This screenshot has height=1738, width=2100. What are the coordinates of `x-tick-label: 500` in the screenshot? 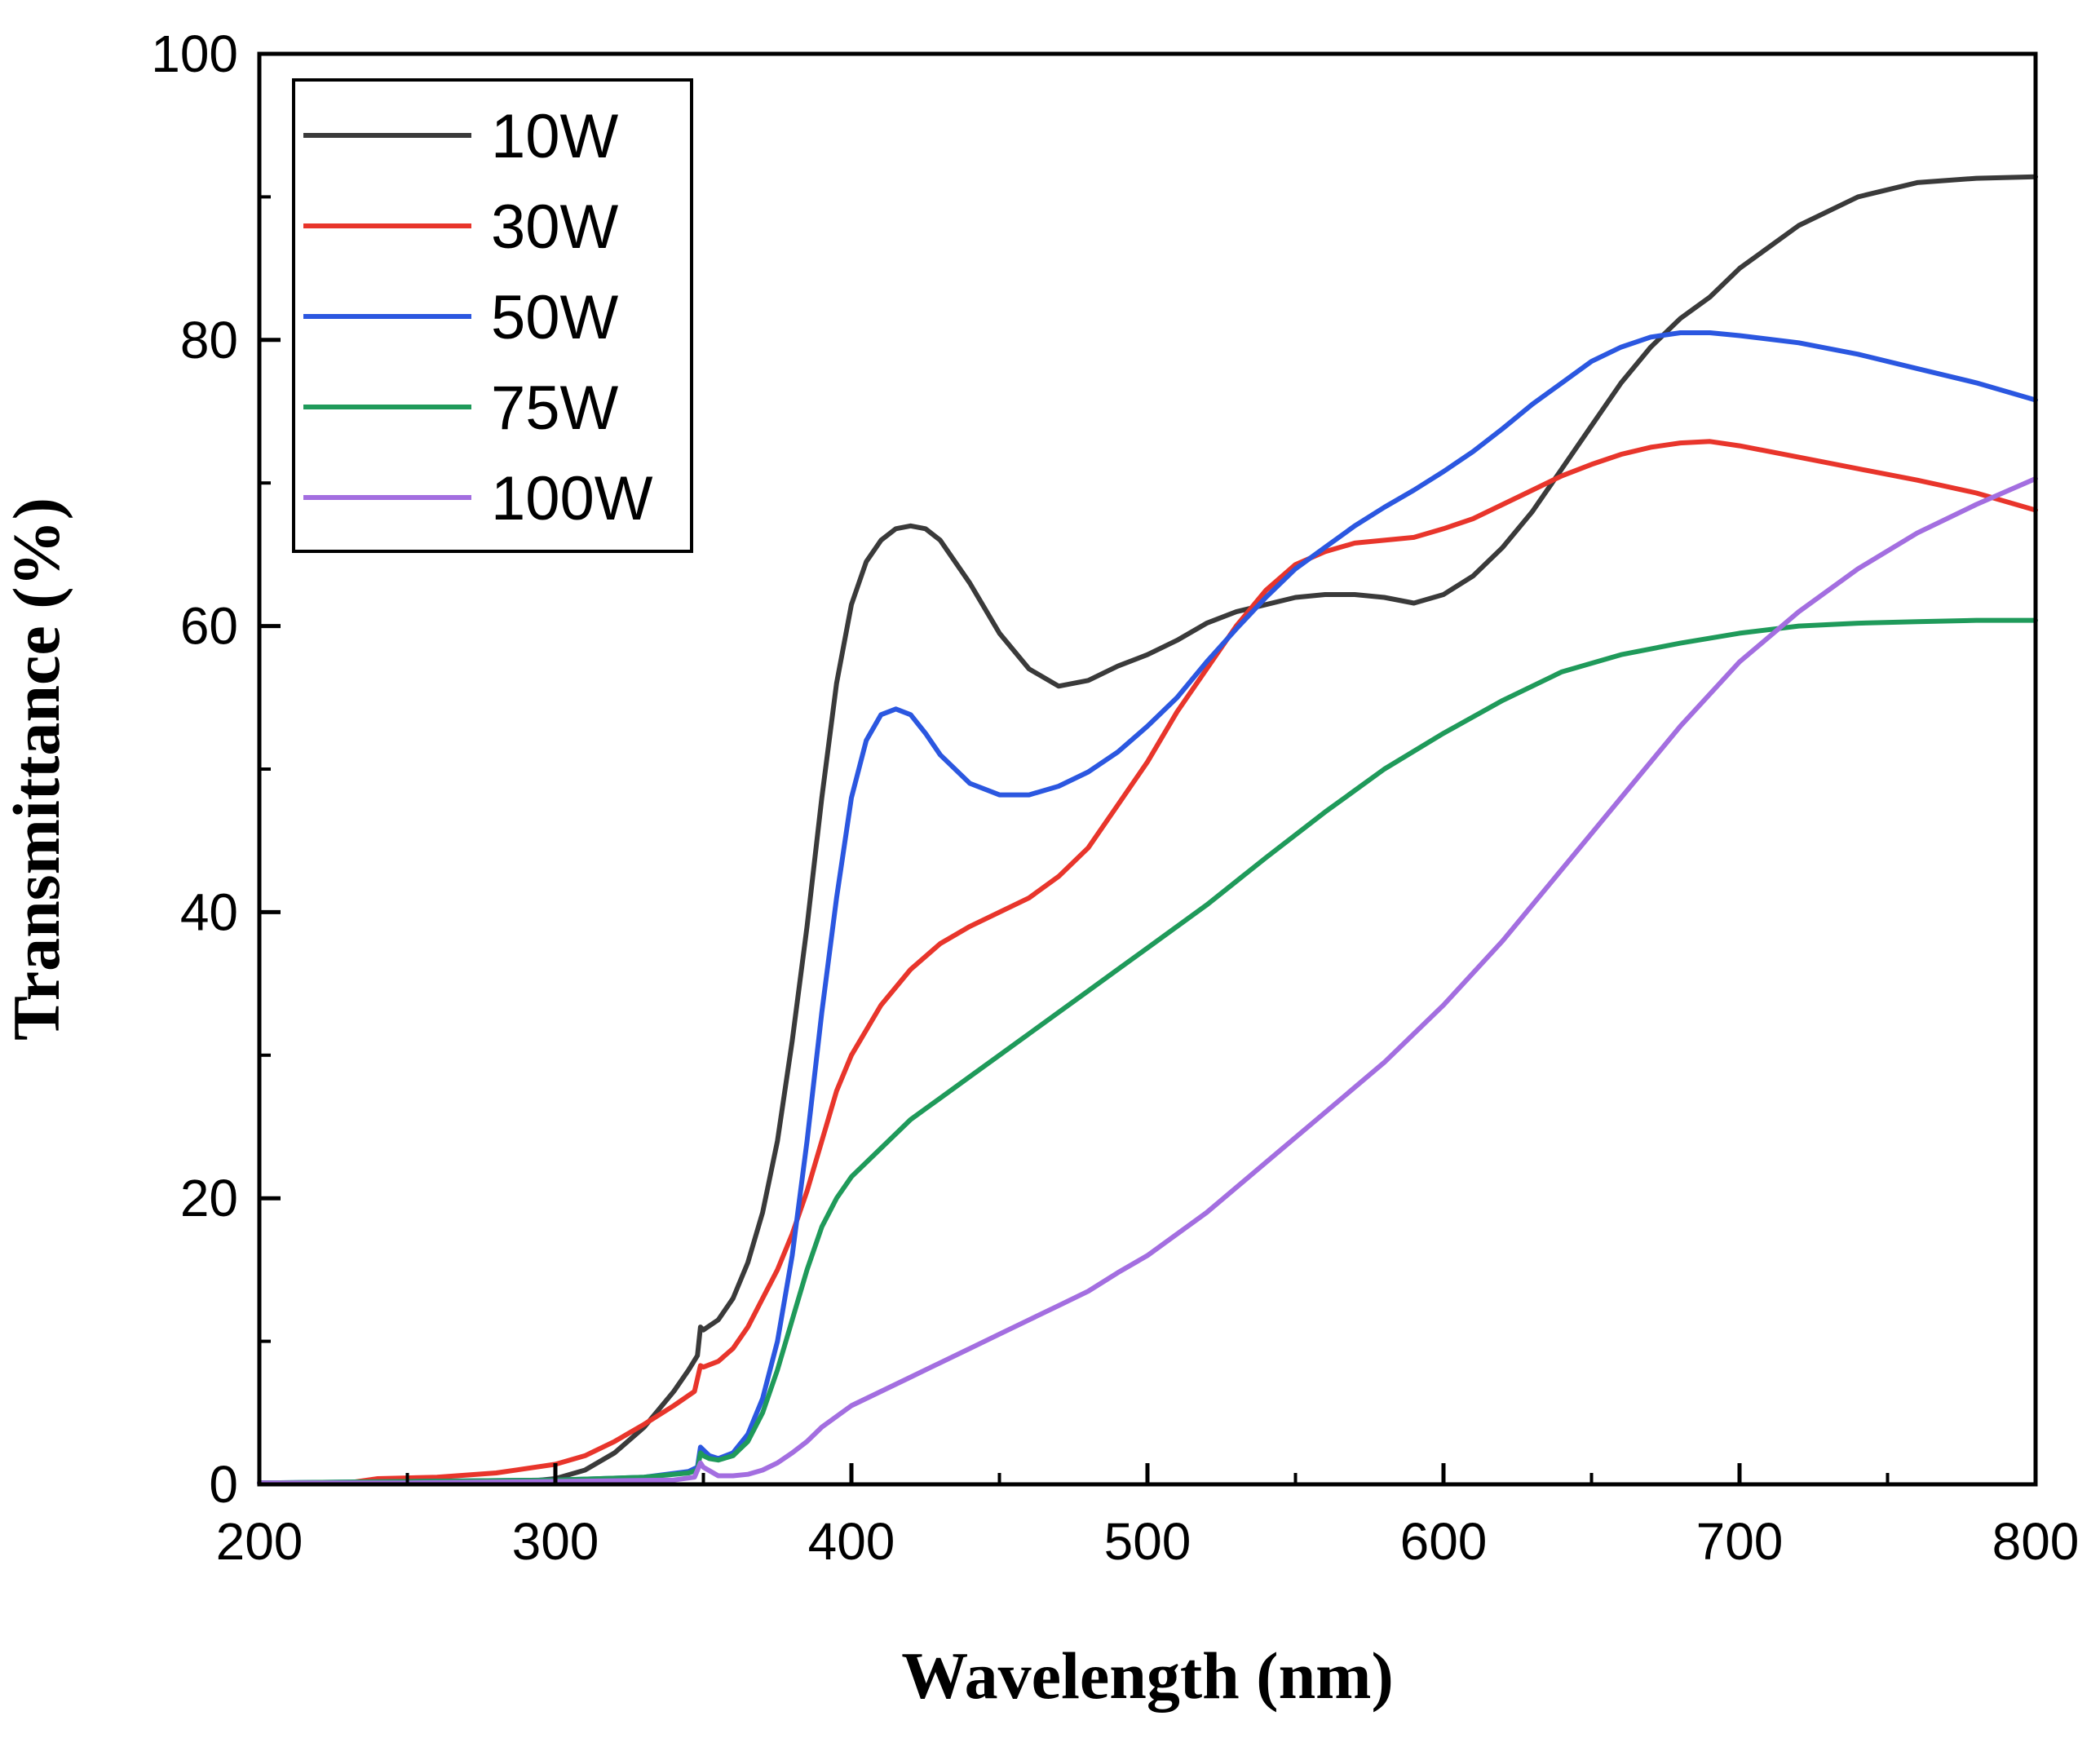 It's located at (1147, 1541).